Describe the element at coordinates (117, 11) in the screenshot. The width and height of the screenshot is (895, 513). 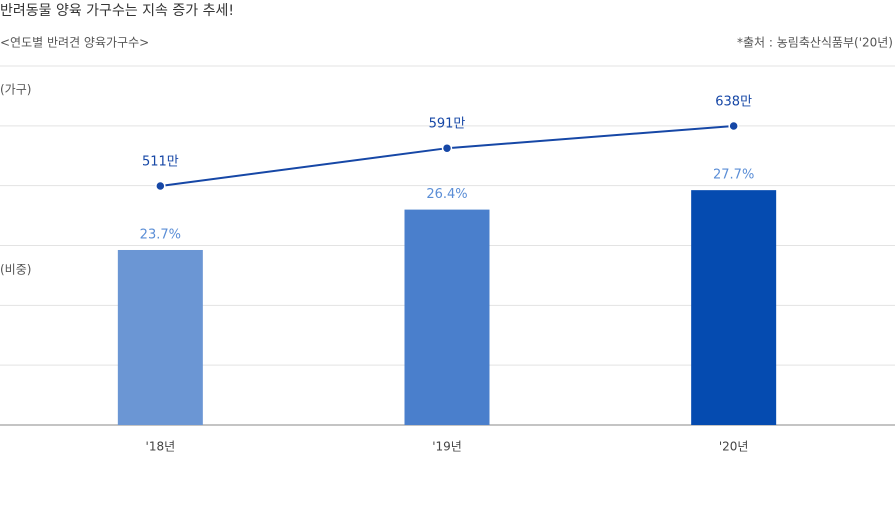
I see `chart-title: 반려동물 양육 가구수는 지속 증가 추세!` at that location.